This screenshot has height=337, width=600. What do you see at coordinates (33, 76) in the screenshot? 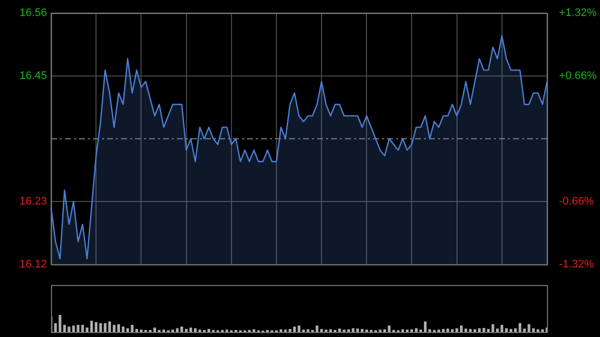
I see `y-tick-label: 16.45` at bounding box center [33, 76].